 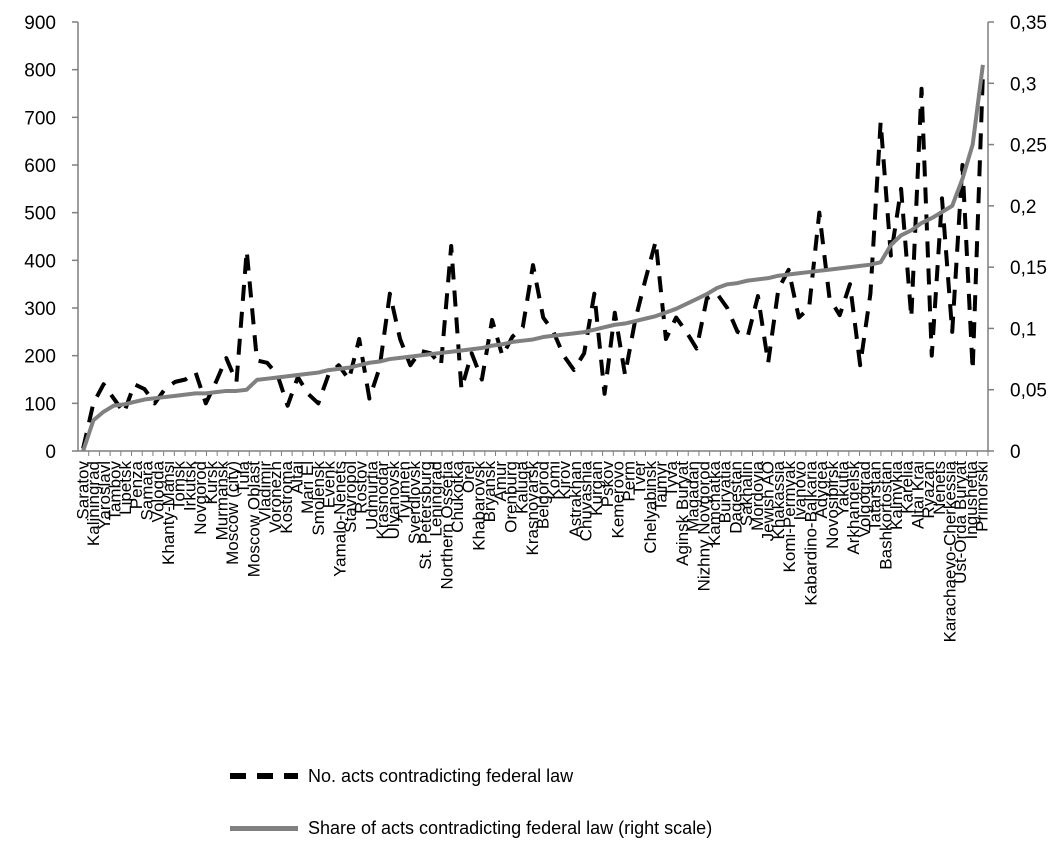 I want to click on x-tick-label: Nizhny Novgorod, so click(x=703, y=526).